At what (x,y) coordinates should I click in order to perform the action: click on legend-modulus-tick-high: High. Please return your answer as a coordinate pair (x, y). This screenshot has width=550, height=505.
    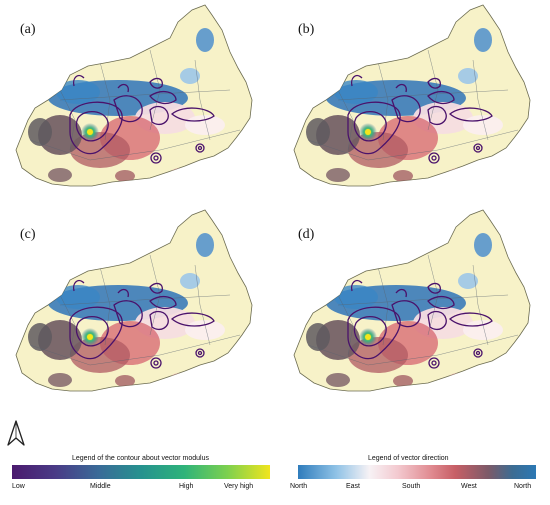
    Looking at the image, I should click on (186, 486).